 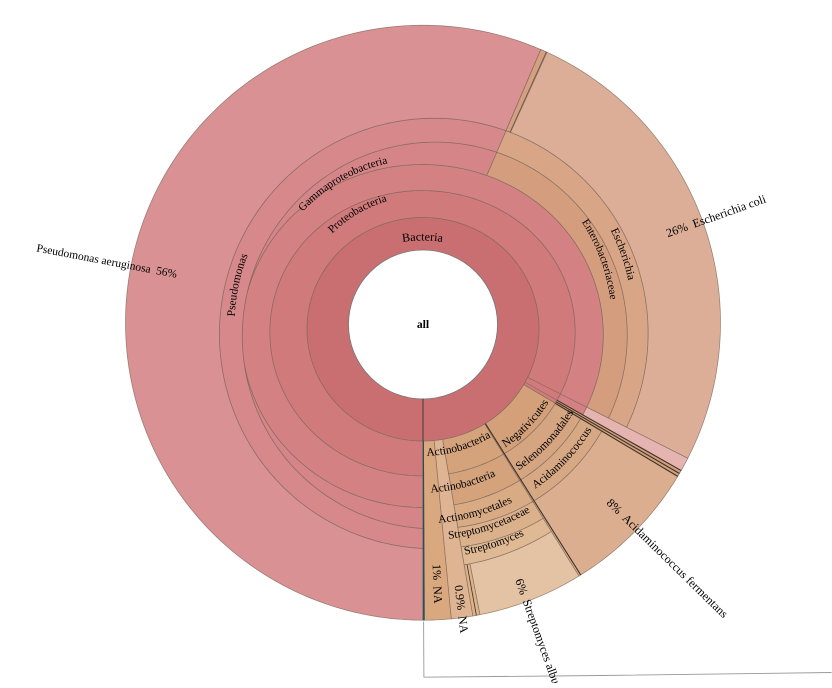 I want to click on svg-text: all, so click(x=423, y=325).